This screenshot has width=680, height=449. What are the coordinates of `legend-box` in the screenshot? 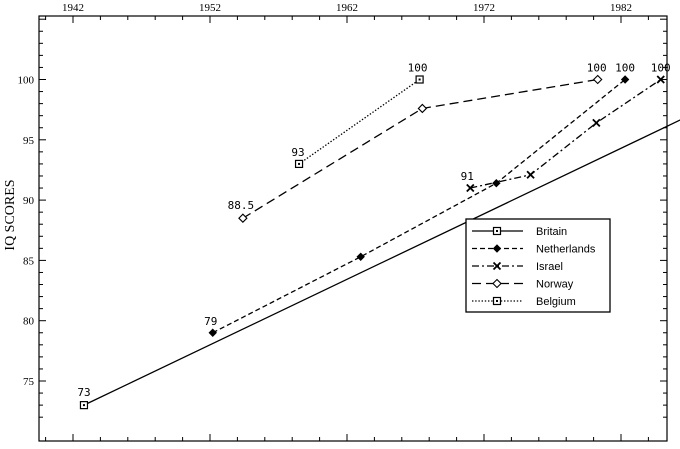 It's located at (538, 265).